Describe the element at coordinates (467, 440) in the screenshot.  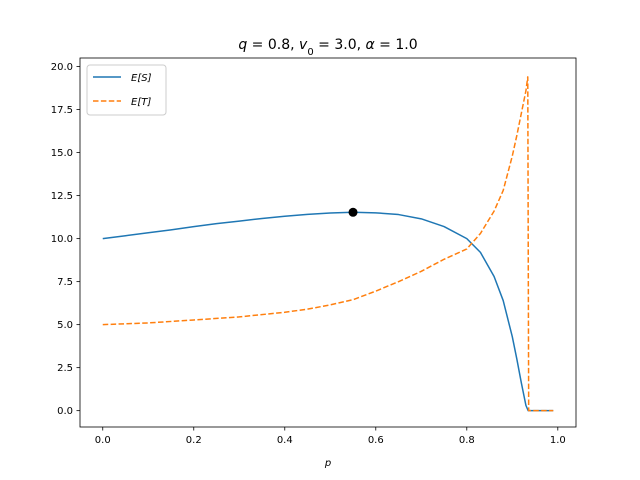
I see `x-tick-label: 0.8` at that location.